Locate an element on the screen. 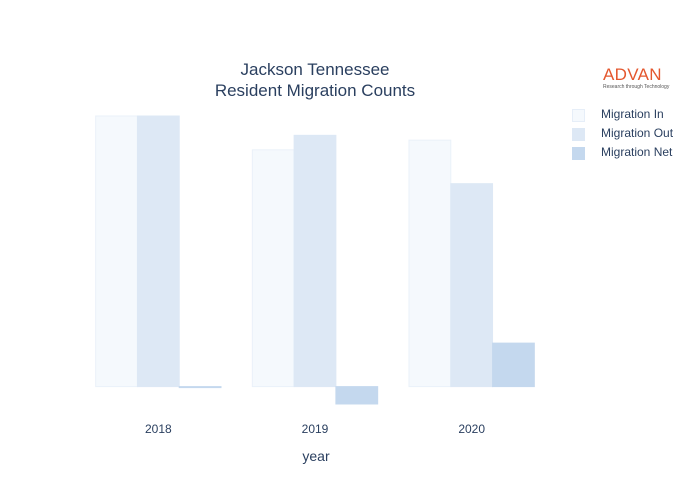 Image resolution: width=700 pixels, height=500 pixels. legend-swatch-migration-in is located at coordinates (578, 115).